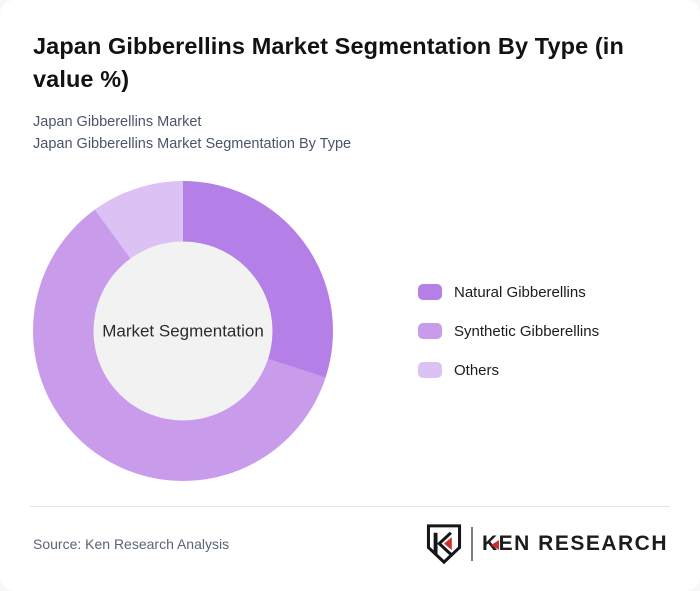 The width and height of the screenshot is (700, 591). What do you see at coordinates (574, 543) in the screenshot?
I see `logo-wordmark: KEN RESEARCH` at bounding box center [574, 543].